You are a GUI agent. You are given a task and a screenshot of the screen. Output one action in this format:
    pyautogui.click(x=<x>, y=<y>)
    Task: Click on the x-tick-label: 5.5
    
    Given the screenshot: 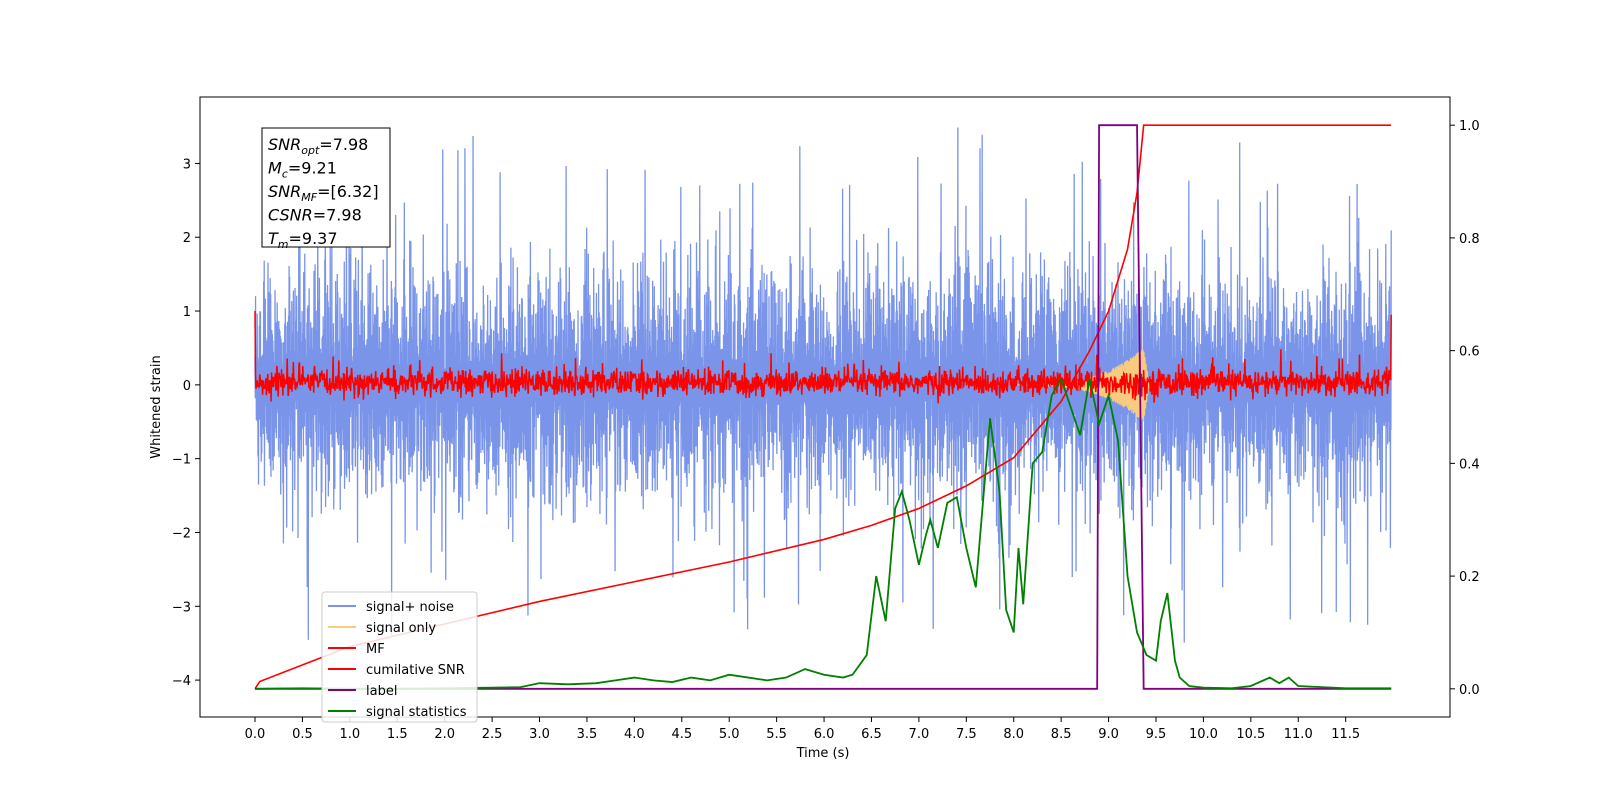 What is the action you would take?
    pyautogui.click(x=776, y=734)
    